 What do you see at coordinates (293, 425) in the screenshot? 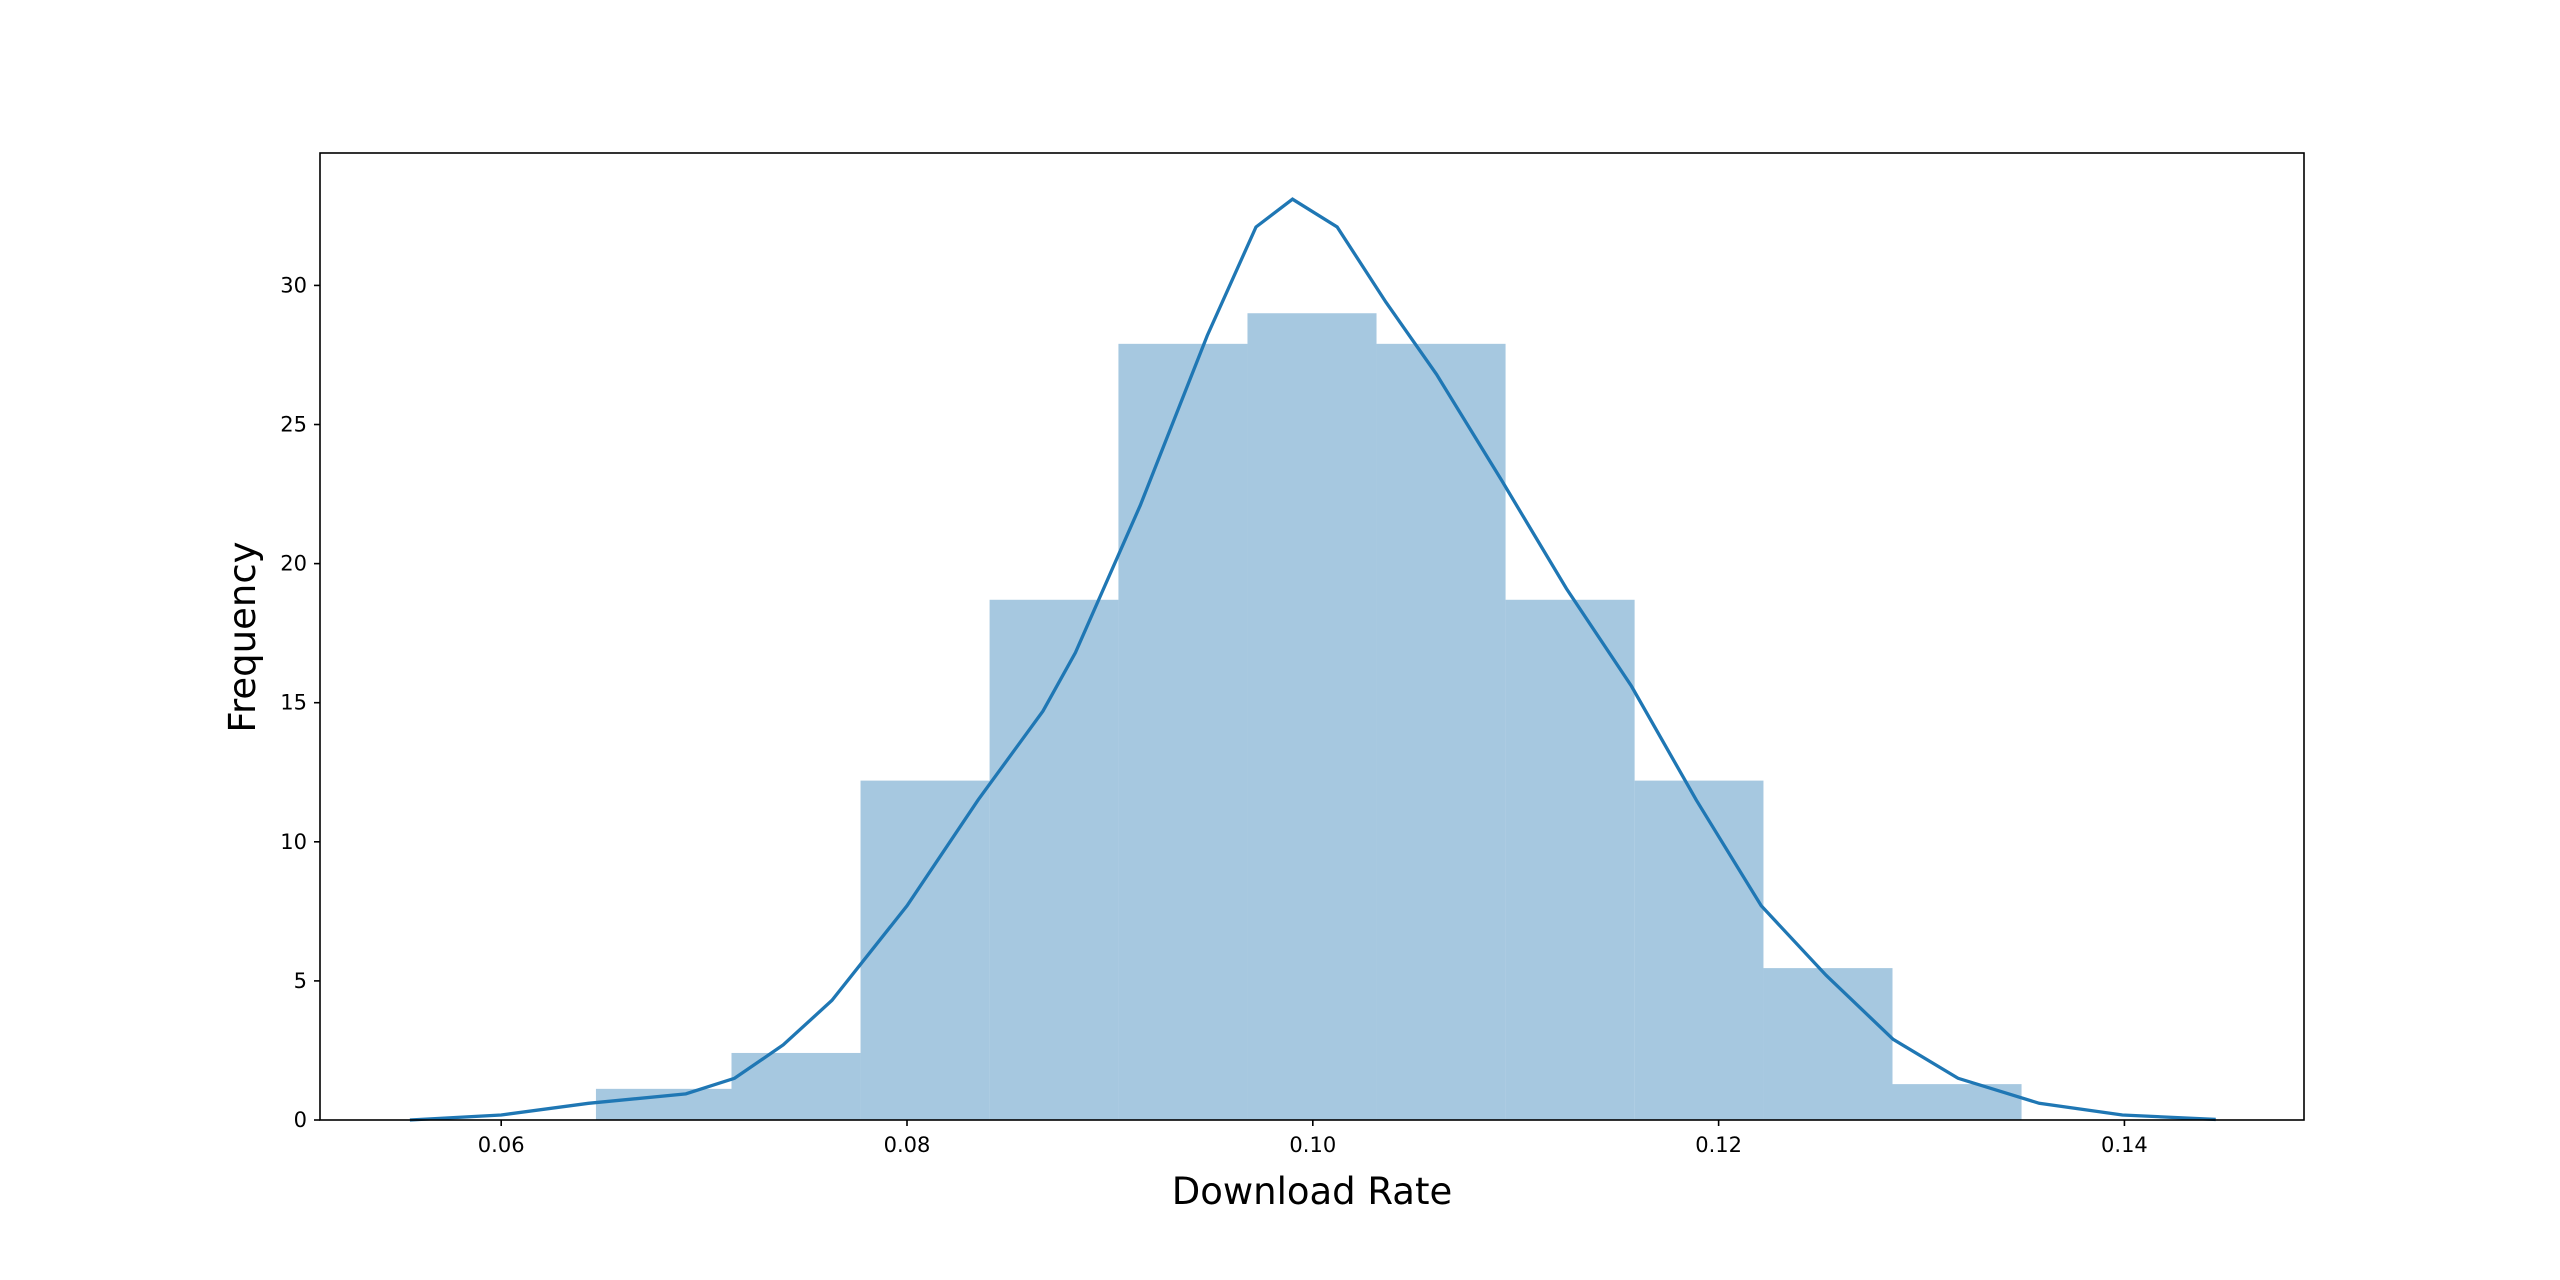
I see `y-tick-label: 25` at bounding box center [293, 425].